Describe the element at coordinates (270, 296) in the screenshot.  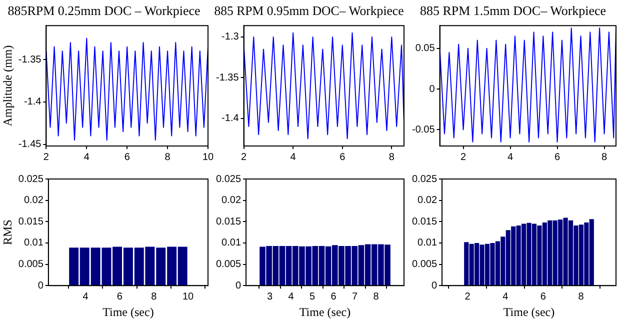
I see `x-tick-label: 3` at that location.